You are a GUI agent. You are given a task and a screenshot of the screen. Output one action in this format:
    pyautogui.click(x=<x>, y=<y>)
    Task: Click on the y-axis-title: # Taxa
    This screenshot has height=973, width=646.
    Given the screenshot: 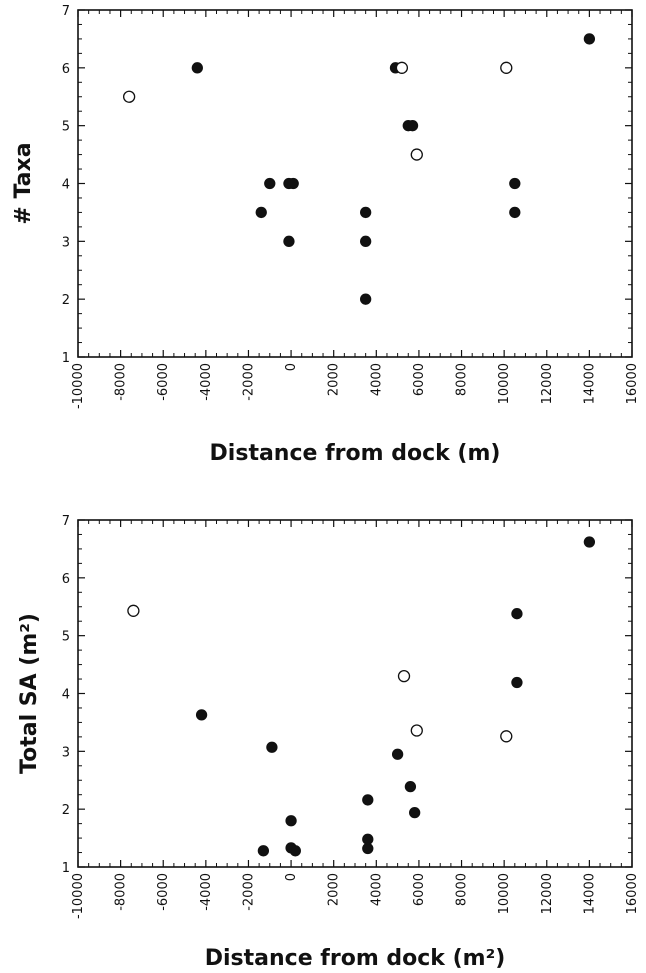 What is the action you would take?
    pyautogui.click(x=23, y=183)
    